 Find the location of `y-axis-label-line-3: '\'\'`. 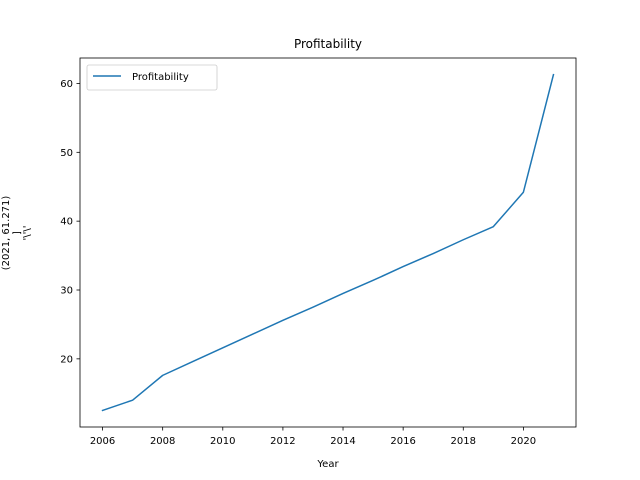

y-axis-label-line-3: '\'\' is located at coordinates (27, 233).